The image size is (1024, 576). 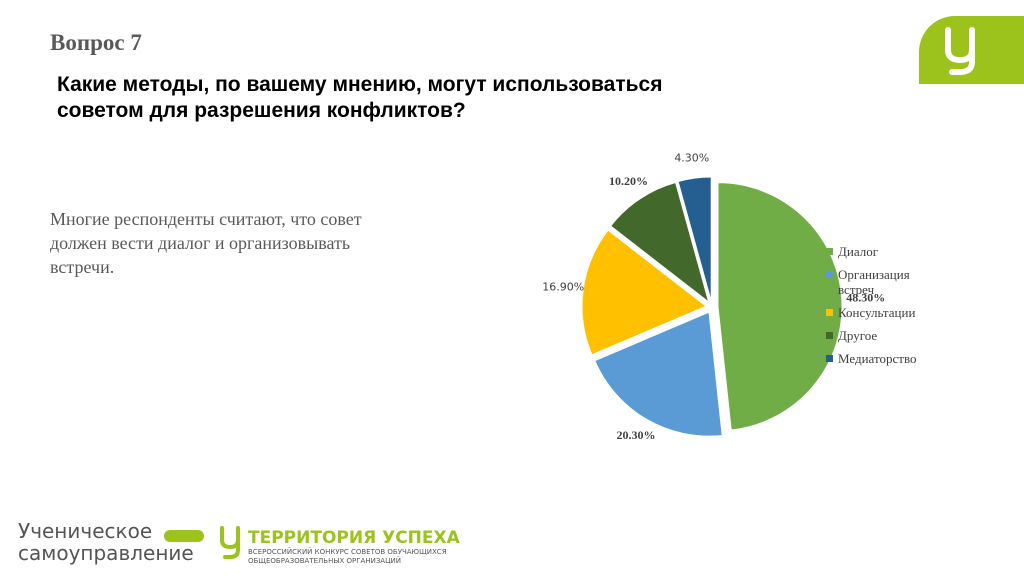 What do you see at coordinates (354, 538) in the screenshot?
I see `logo-text: ТЕРРИТОРИЯ УСПЕХА` at bounding box center [354, 538].